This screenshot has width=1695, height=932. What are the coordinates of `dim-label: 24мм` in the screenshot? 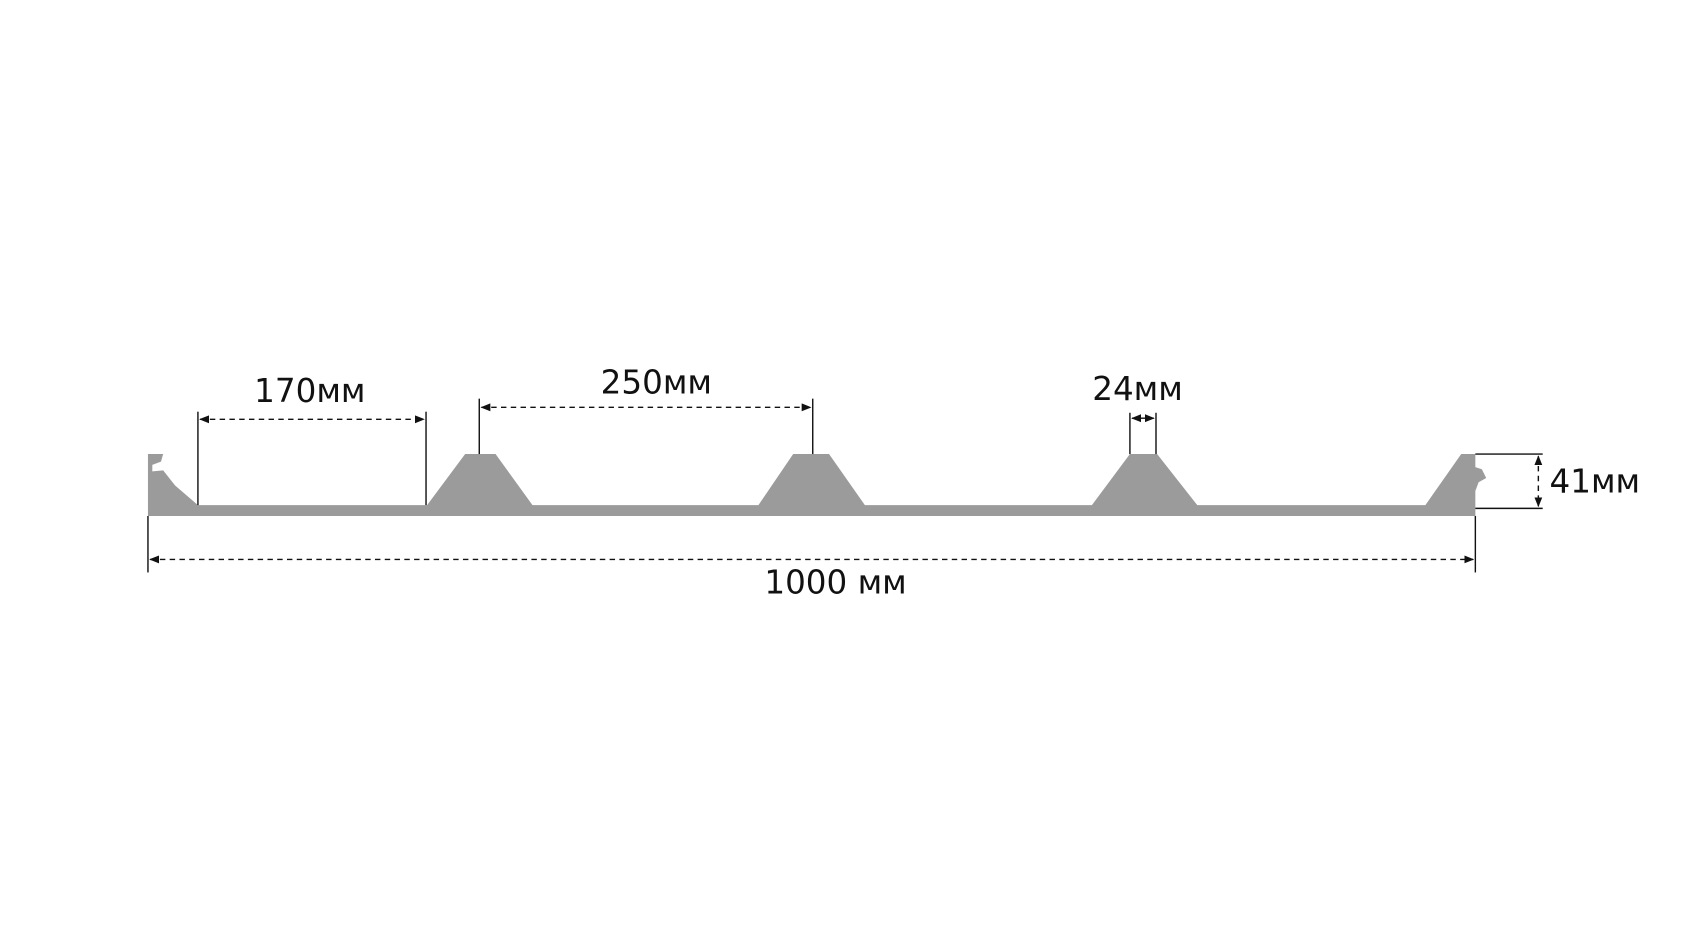 It's located at (1137, 389).